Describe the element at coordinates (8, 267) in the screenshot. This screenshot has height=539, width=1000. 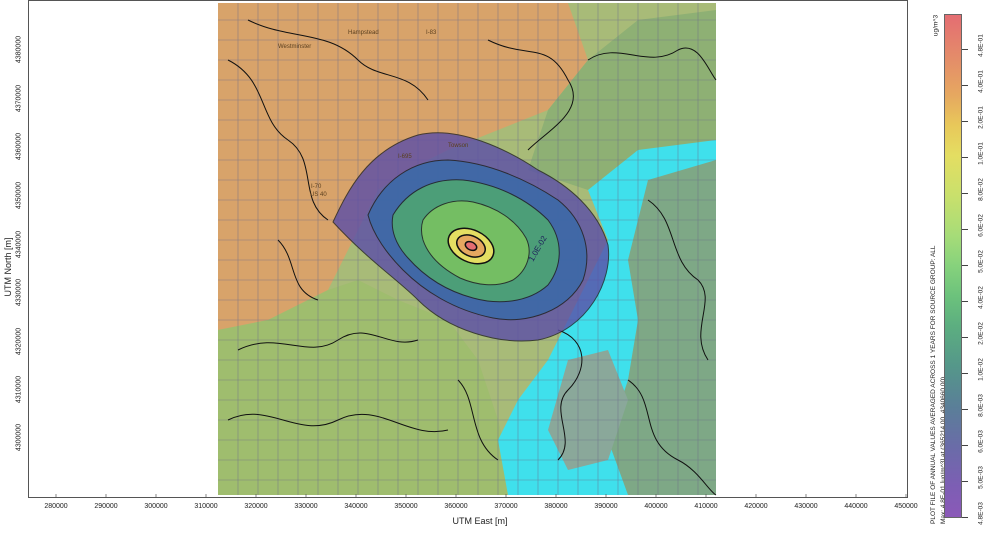
I see `y-axis-label: UTM North [m]` at that location.